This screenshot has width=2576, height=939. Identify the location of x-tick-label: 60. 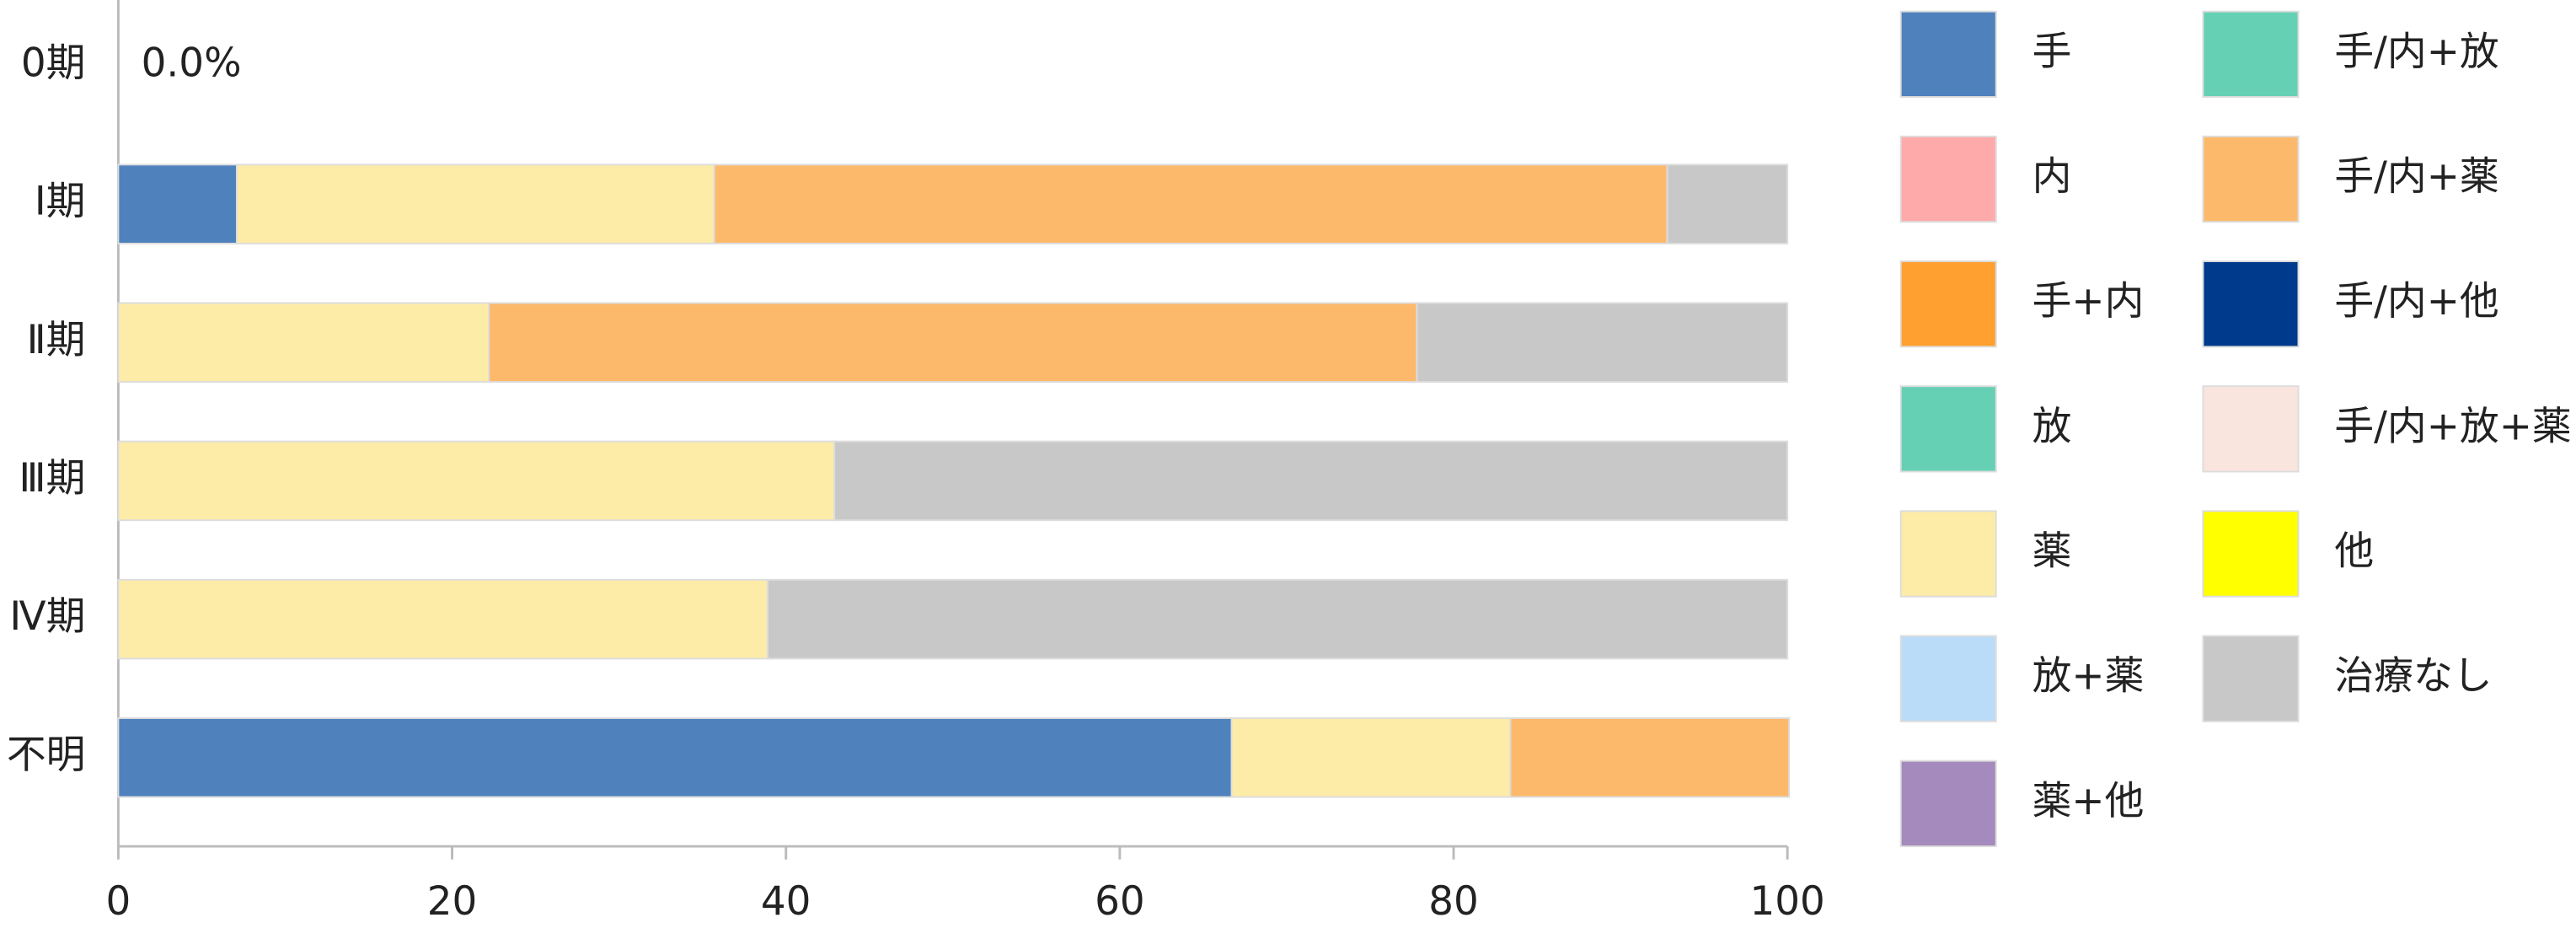
(1120, 902).